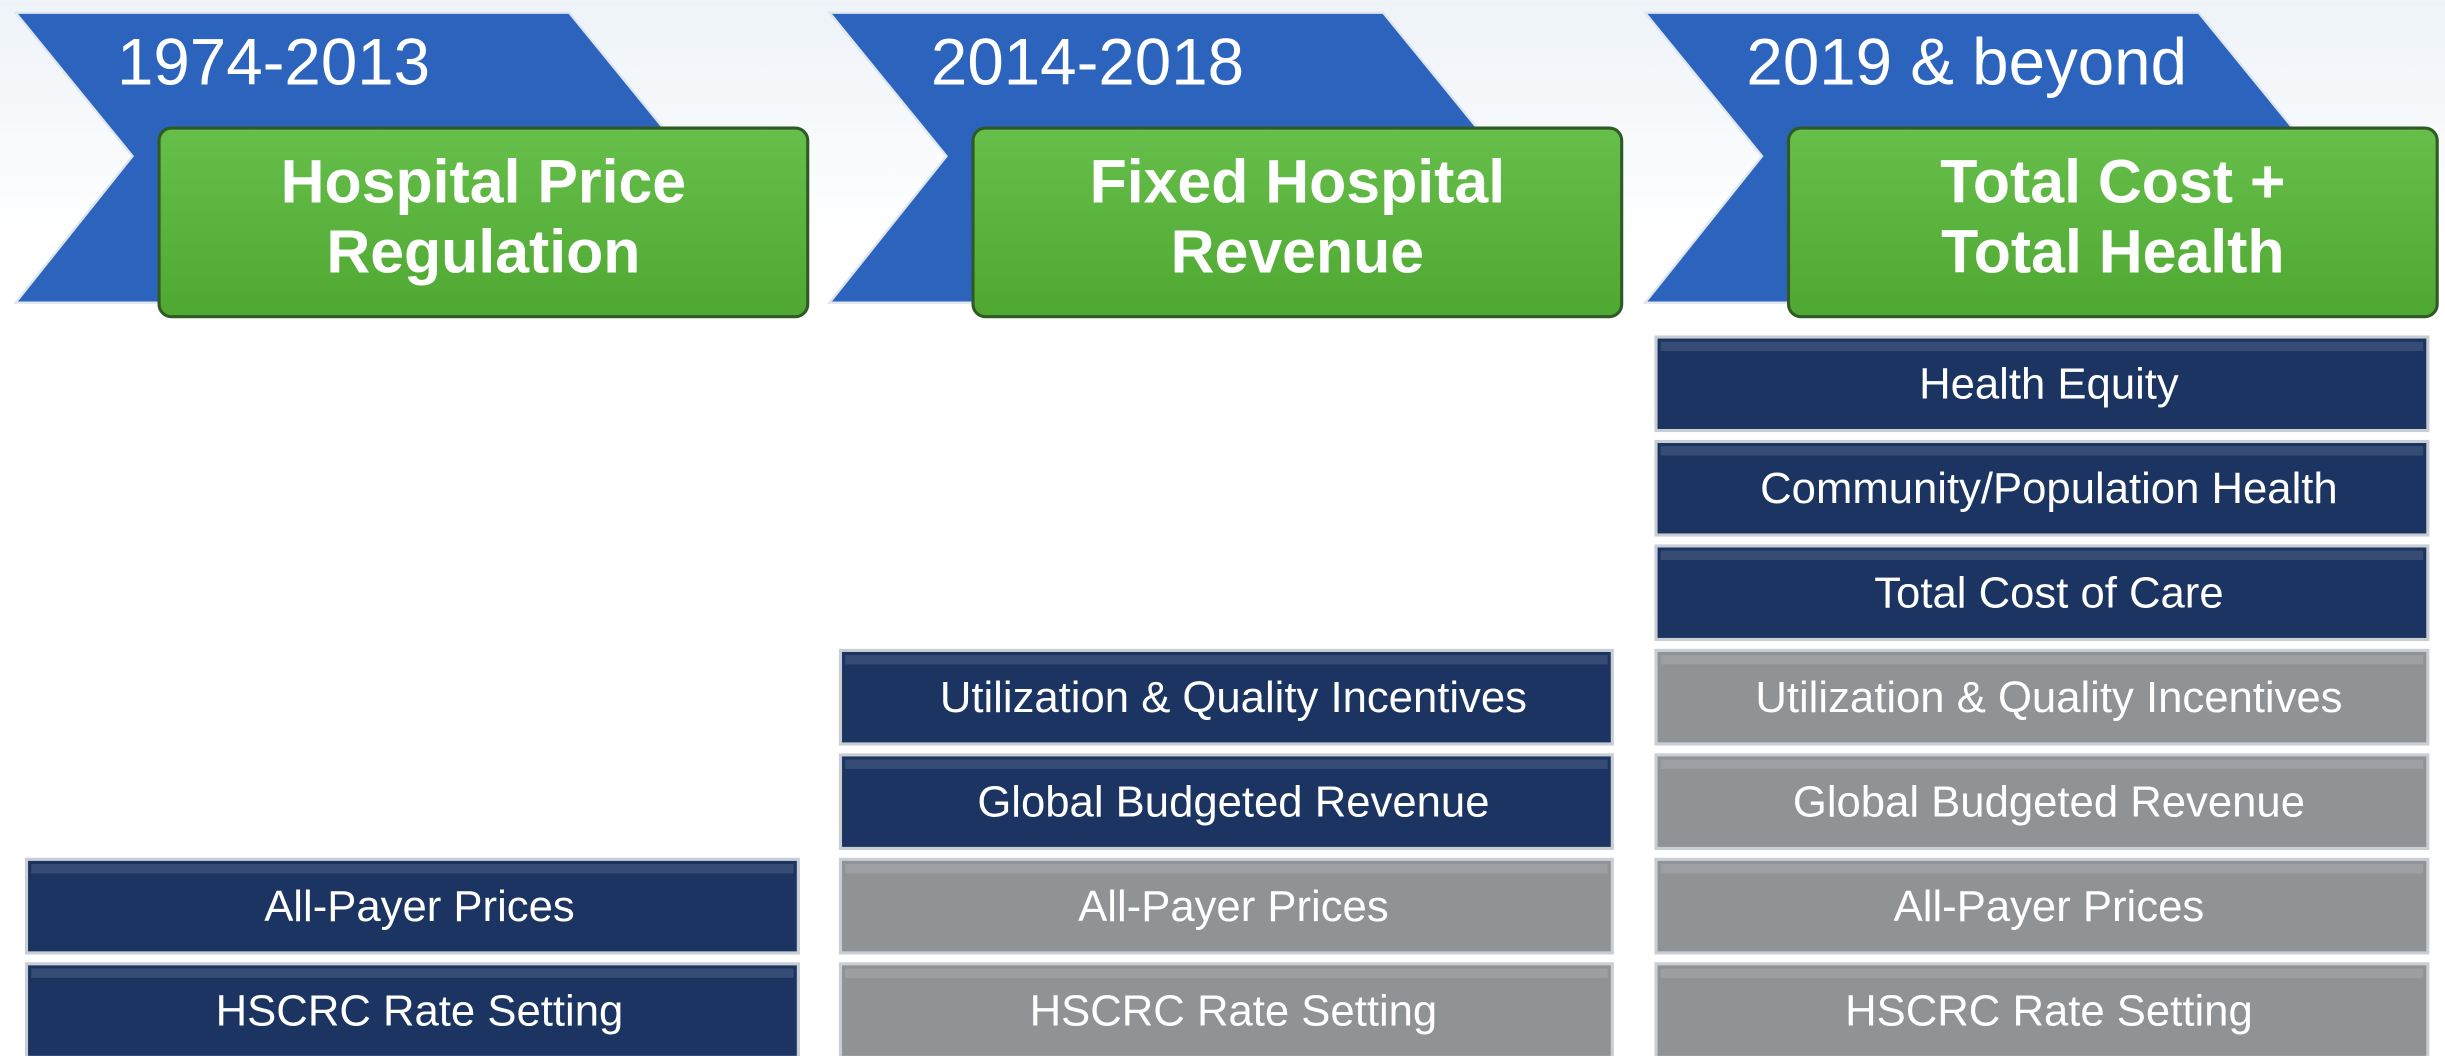 The height and width of the screenshot is (1056, 2445). What do you see at coordinates (2049, 383) in the screenshot?
I see `block-label: Health Equity` at bounding box center [2049, 383].